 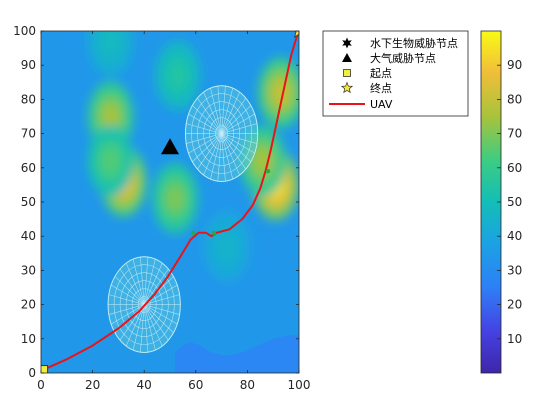 I want to click on colorbar: 10 20 30 40 50 60 70 80 90, so click(x=501, y=202).